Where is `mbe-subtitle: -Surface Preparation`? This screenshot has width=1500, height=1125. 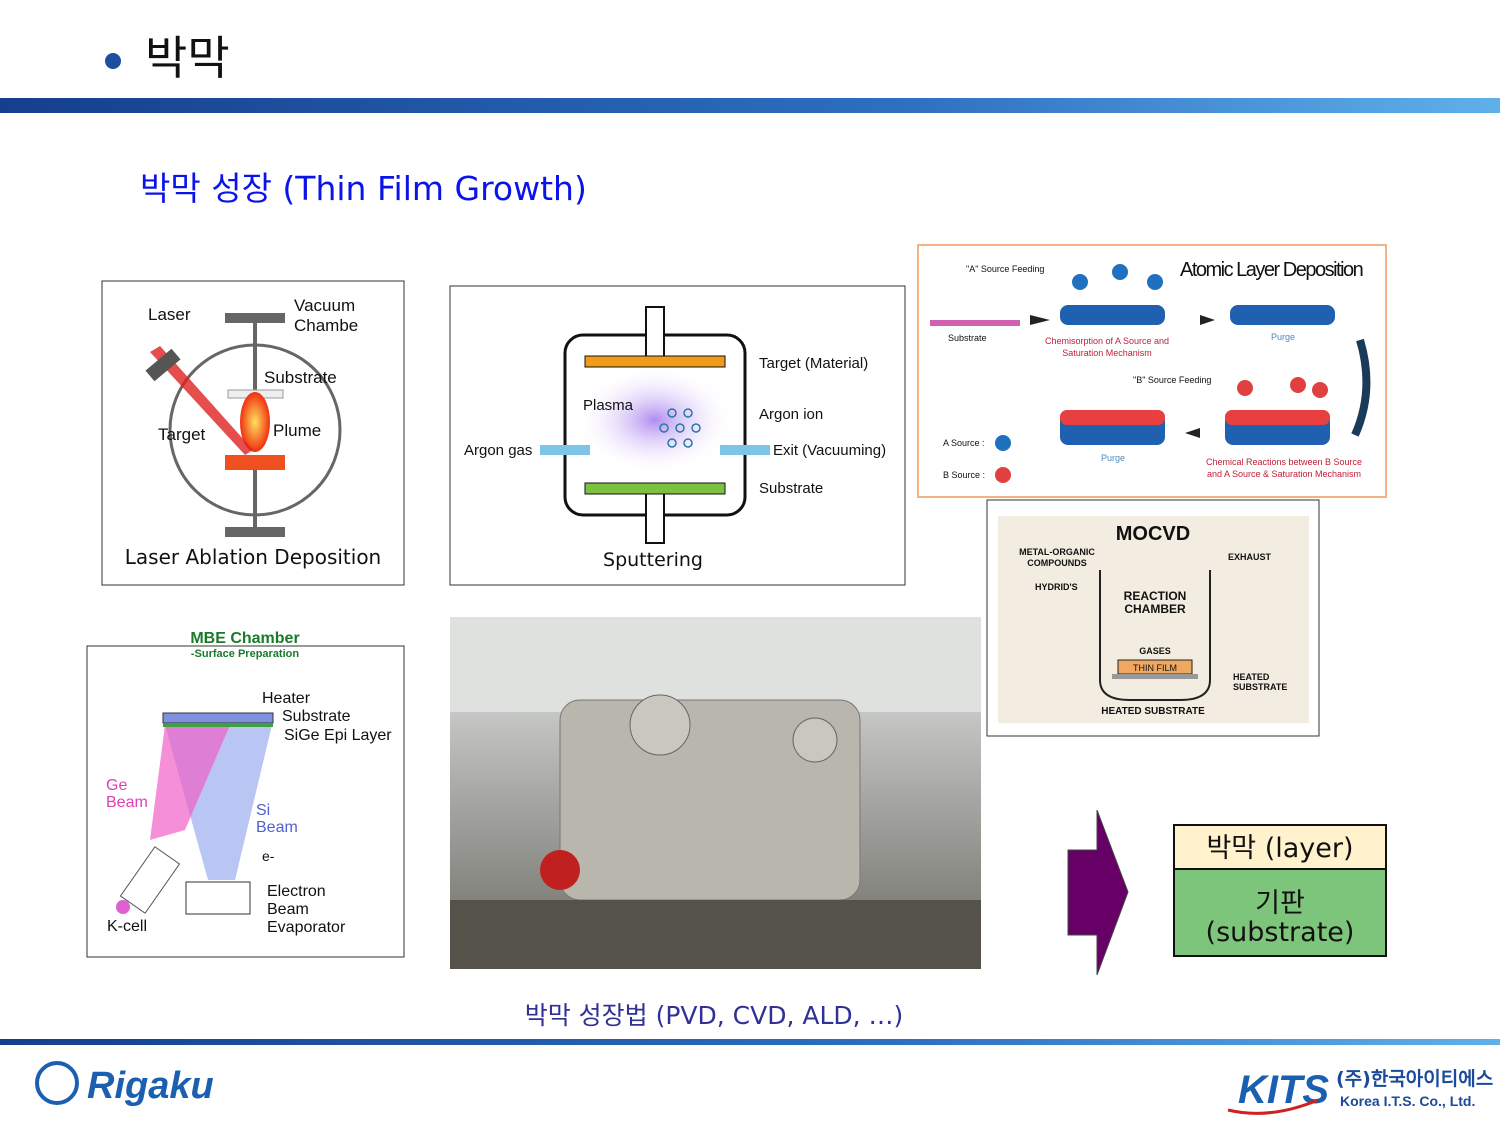 mbe-subtitle: -Surface Preparation is located at coordinates (245, 654).